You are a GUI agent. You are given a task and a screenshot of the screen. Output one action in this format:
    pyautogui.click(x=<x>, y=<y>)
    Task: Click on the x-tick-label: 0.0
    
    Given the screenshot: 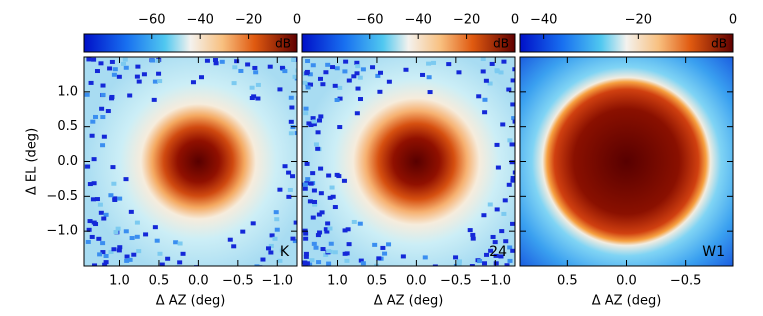 What is the action you would take?
    pyautogui.click(x=198, y=281)
    